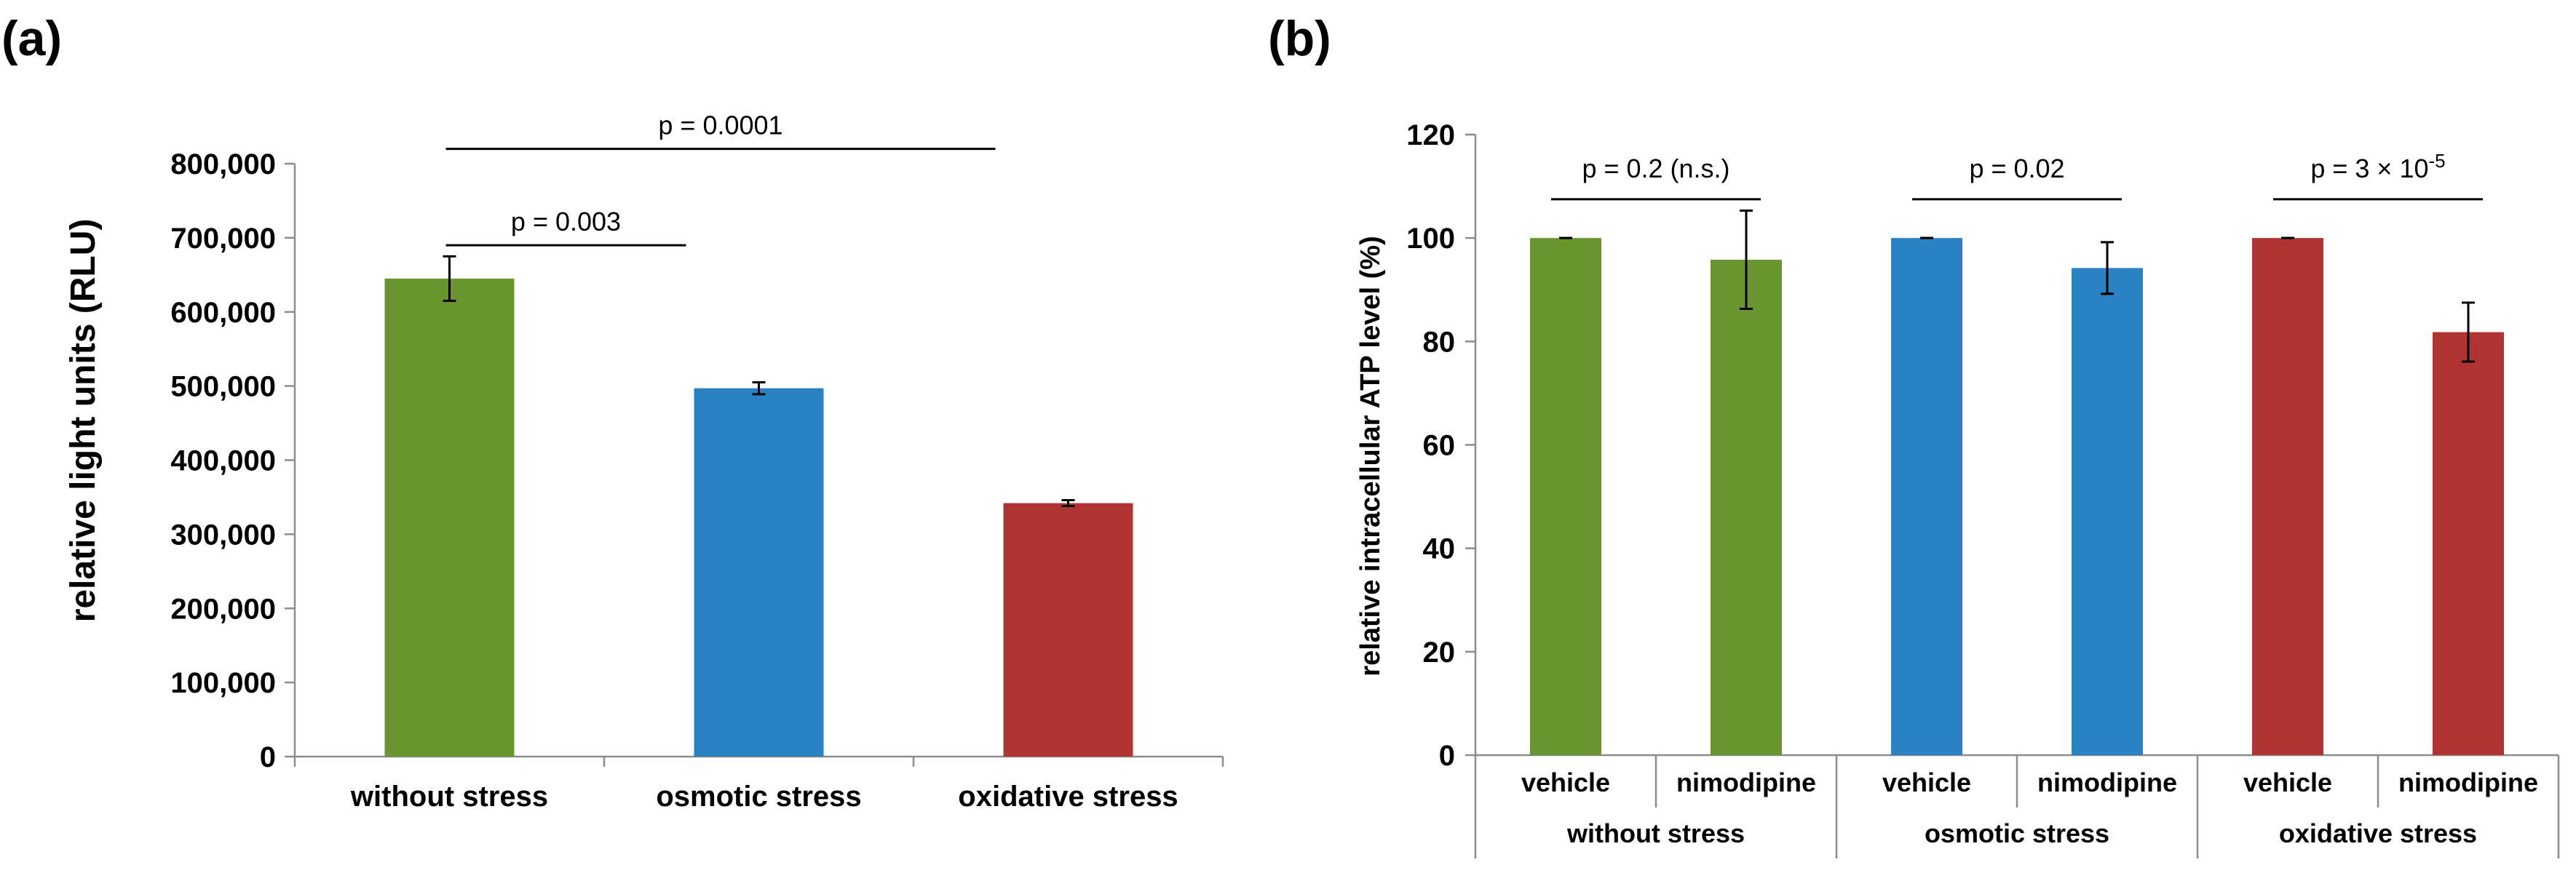 The image size is (2576, 881). I want to click on panel-b-y-axis-title: relative intracellular ATP level (%), so click(1370, 456).